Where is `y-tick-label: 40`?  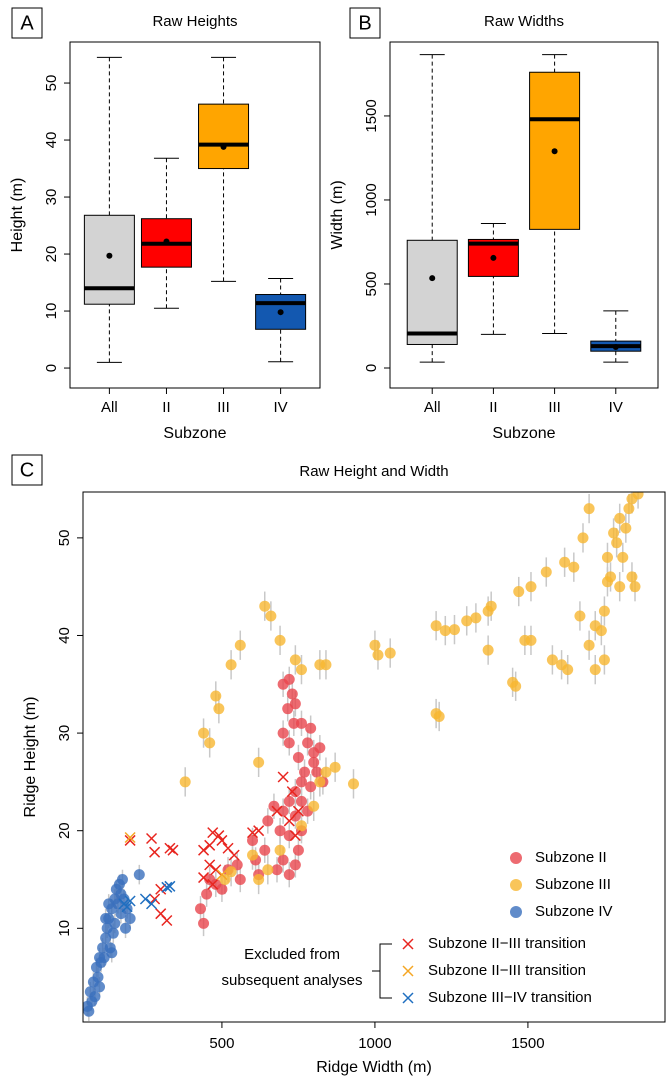
y-tick-label: 40 is located at coordinates (51, 140).